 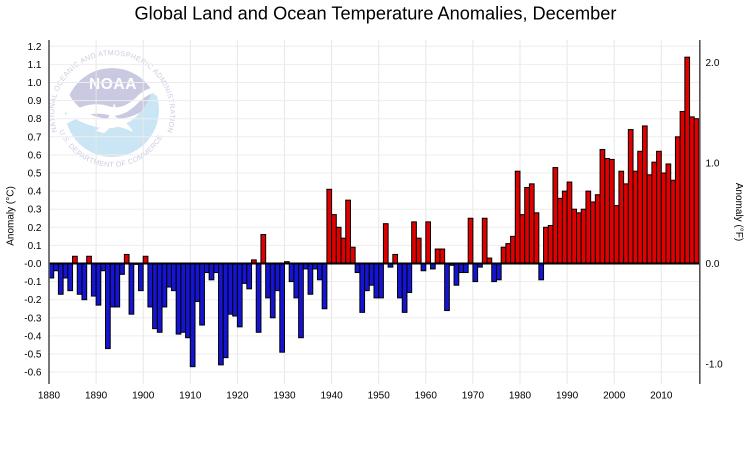 I want to click on svg-text: 1970, so click(x=473, y=396).